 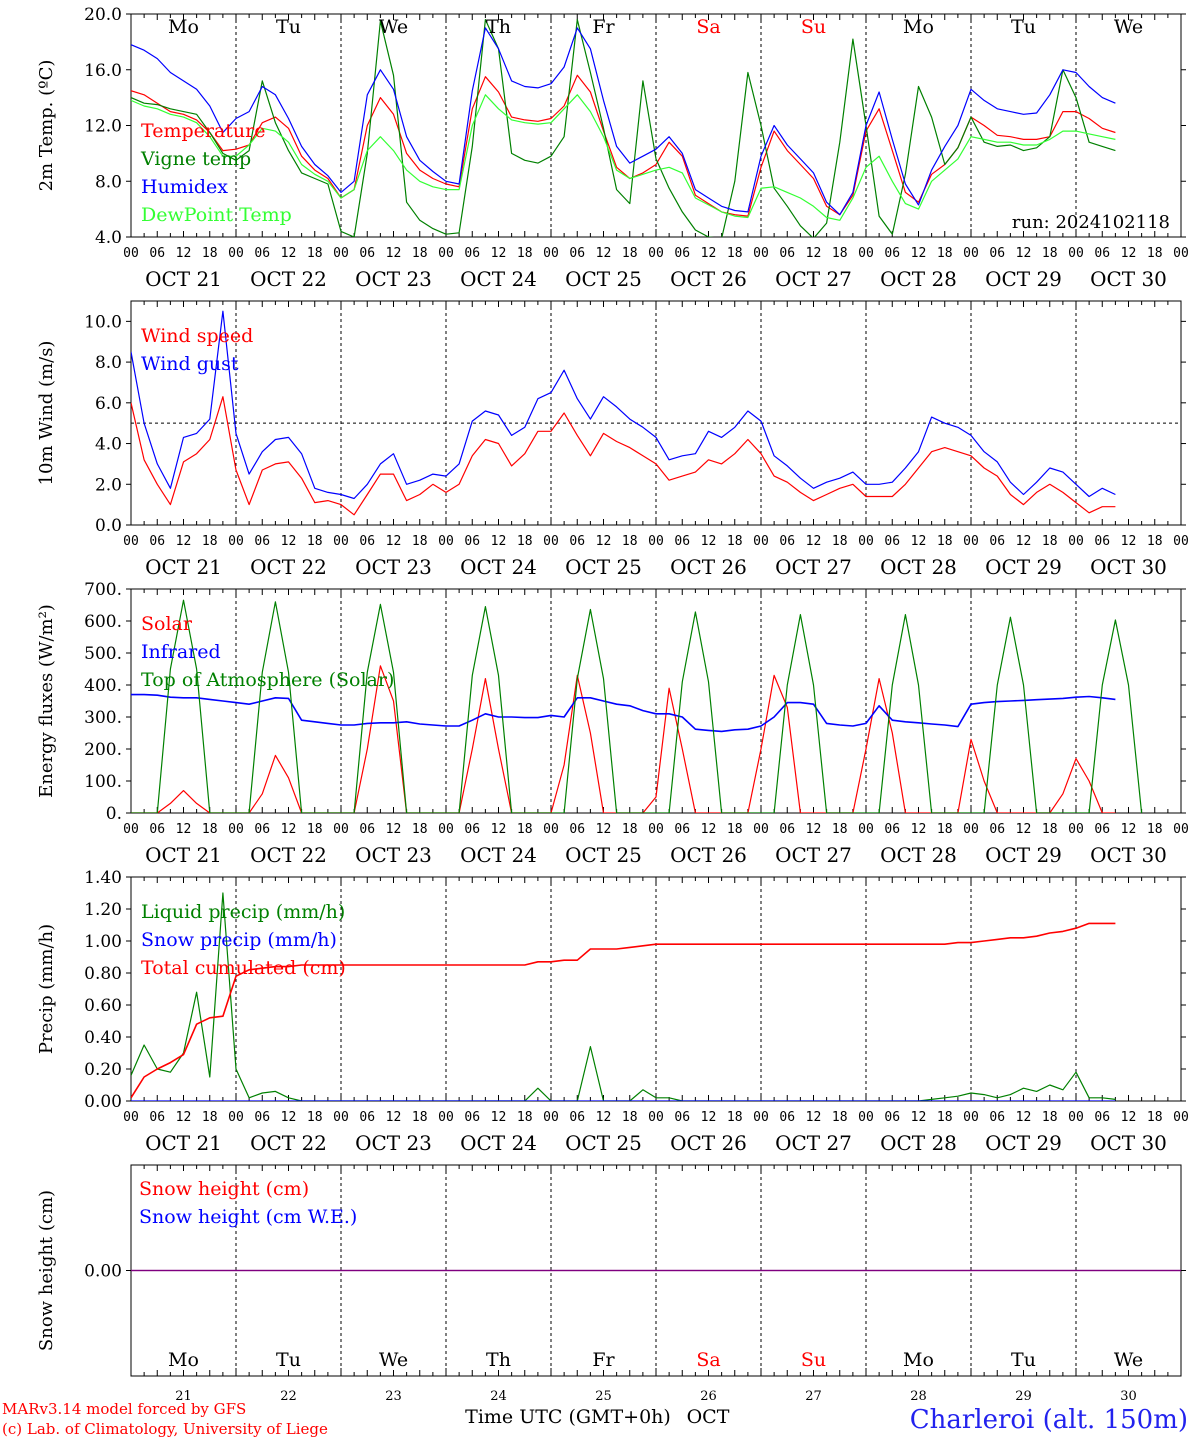 I want to click on y-tick-label: 600., so click(x=103, y=622).